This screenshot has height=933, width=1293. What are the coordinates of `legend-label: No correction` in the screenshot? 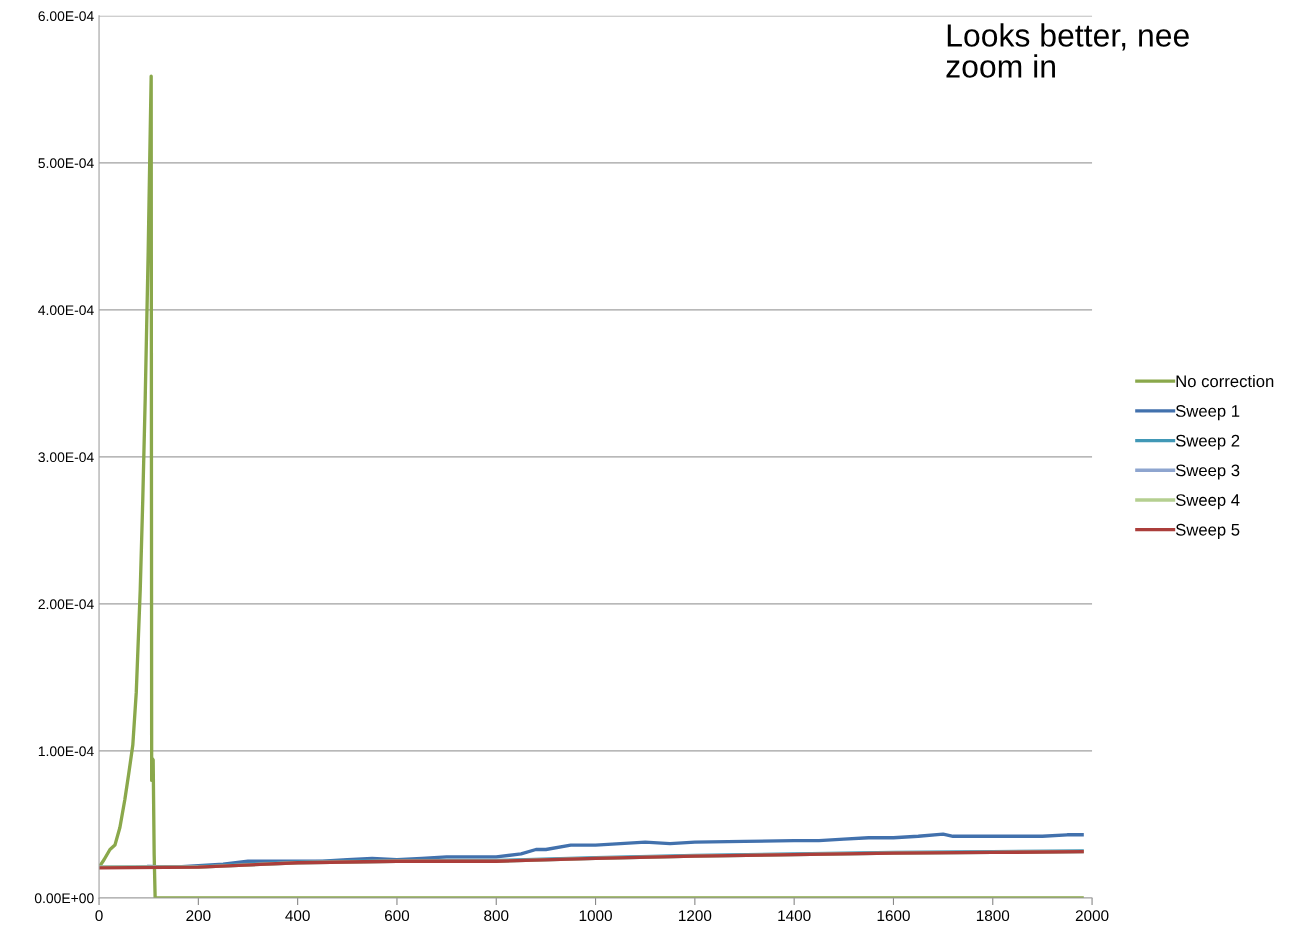 It's located at (1225, 381).